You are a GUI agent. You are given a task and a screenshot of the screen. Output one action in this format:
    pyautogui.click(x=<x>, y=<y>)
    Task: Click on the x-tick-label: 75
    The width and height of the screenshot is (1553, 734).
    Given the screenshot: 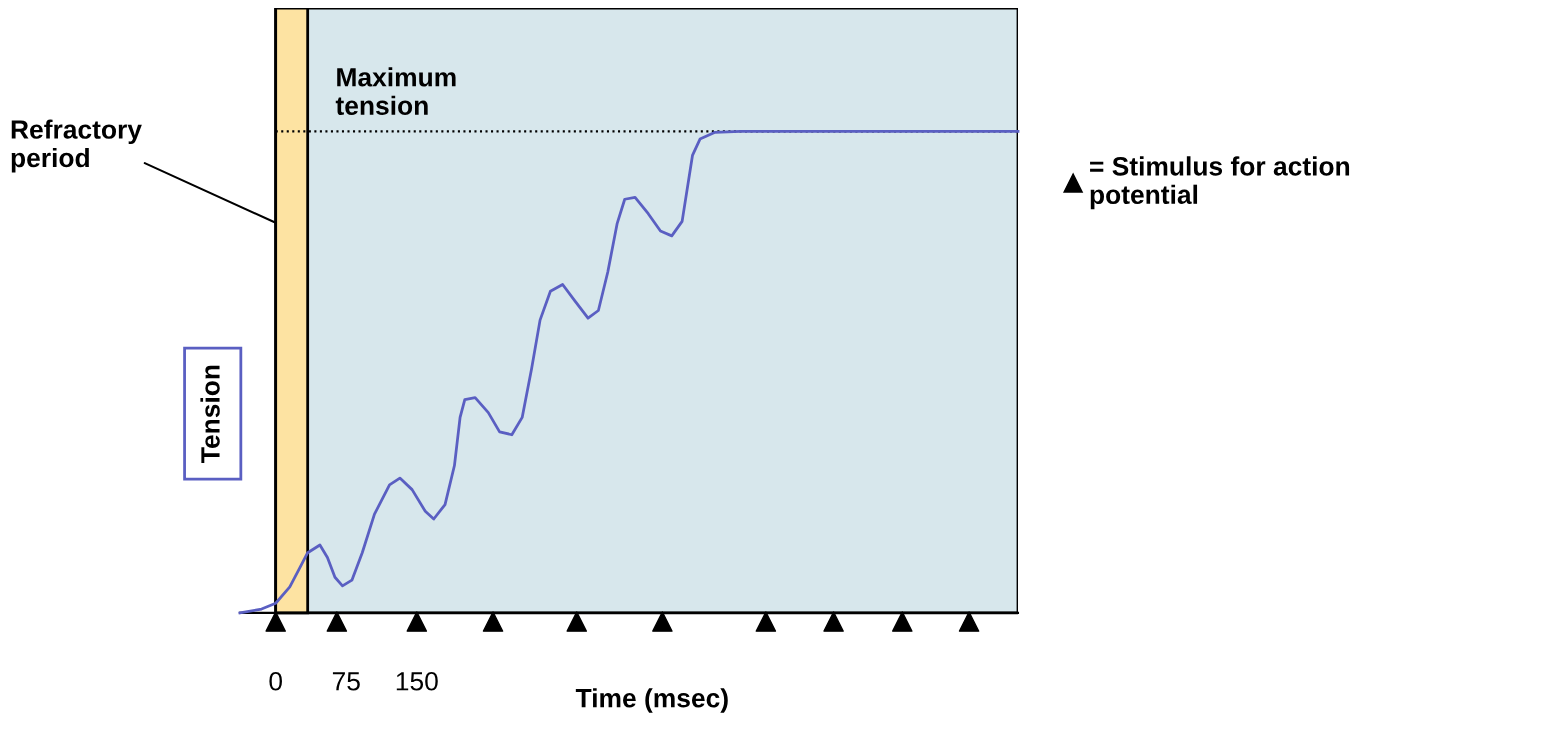 What is the action you would take?
    pyautogui.click(x=346, y=681)
    